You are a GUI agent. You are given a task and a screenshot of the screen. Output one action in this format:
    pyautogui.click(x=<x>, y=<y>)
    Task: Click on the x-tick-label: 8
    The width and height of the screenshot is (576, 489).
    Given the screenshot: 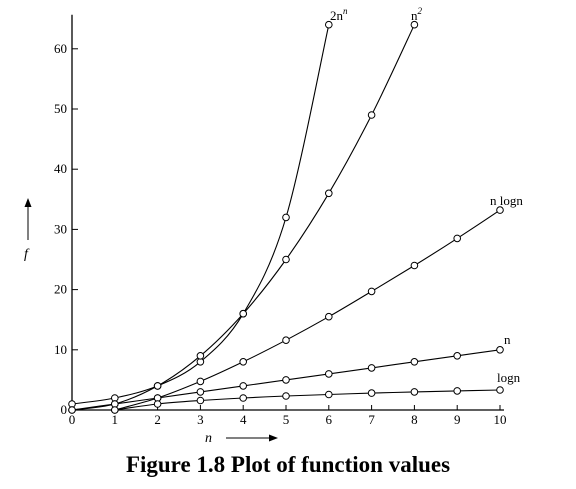 What is the action you would take?
    pyautogui.click(x=414, y=419)
    